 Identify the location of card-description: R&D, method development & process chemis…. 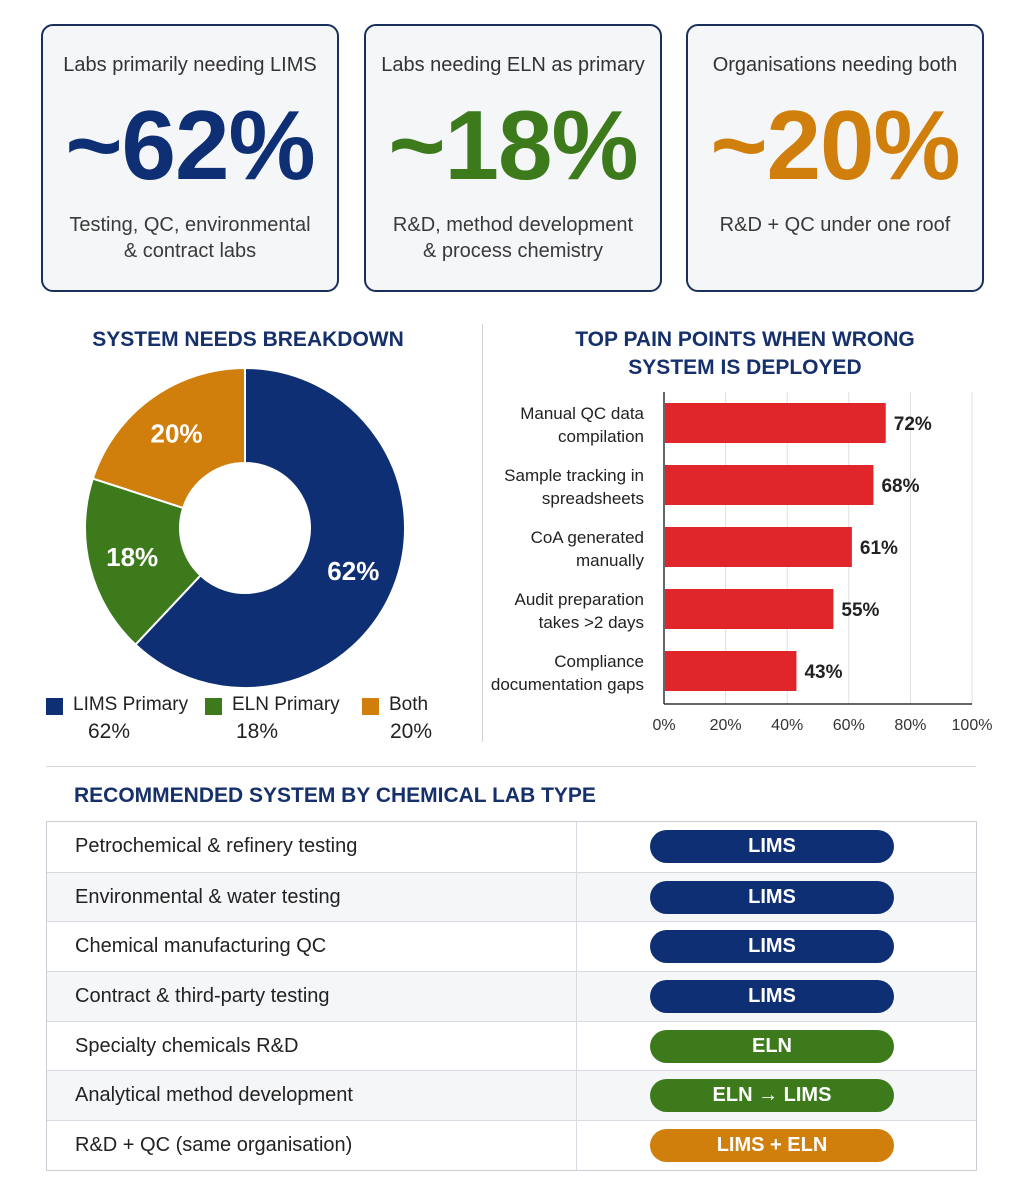
(513, 238).